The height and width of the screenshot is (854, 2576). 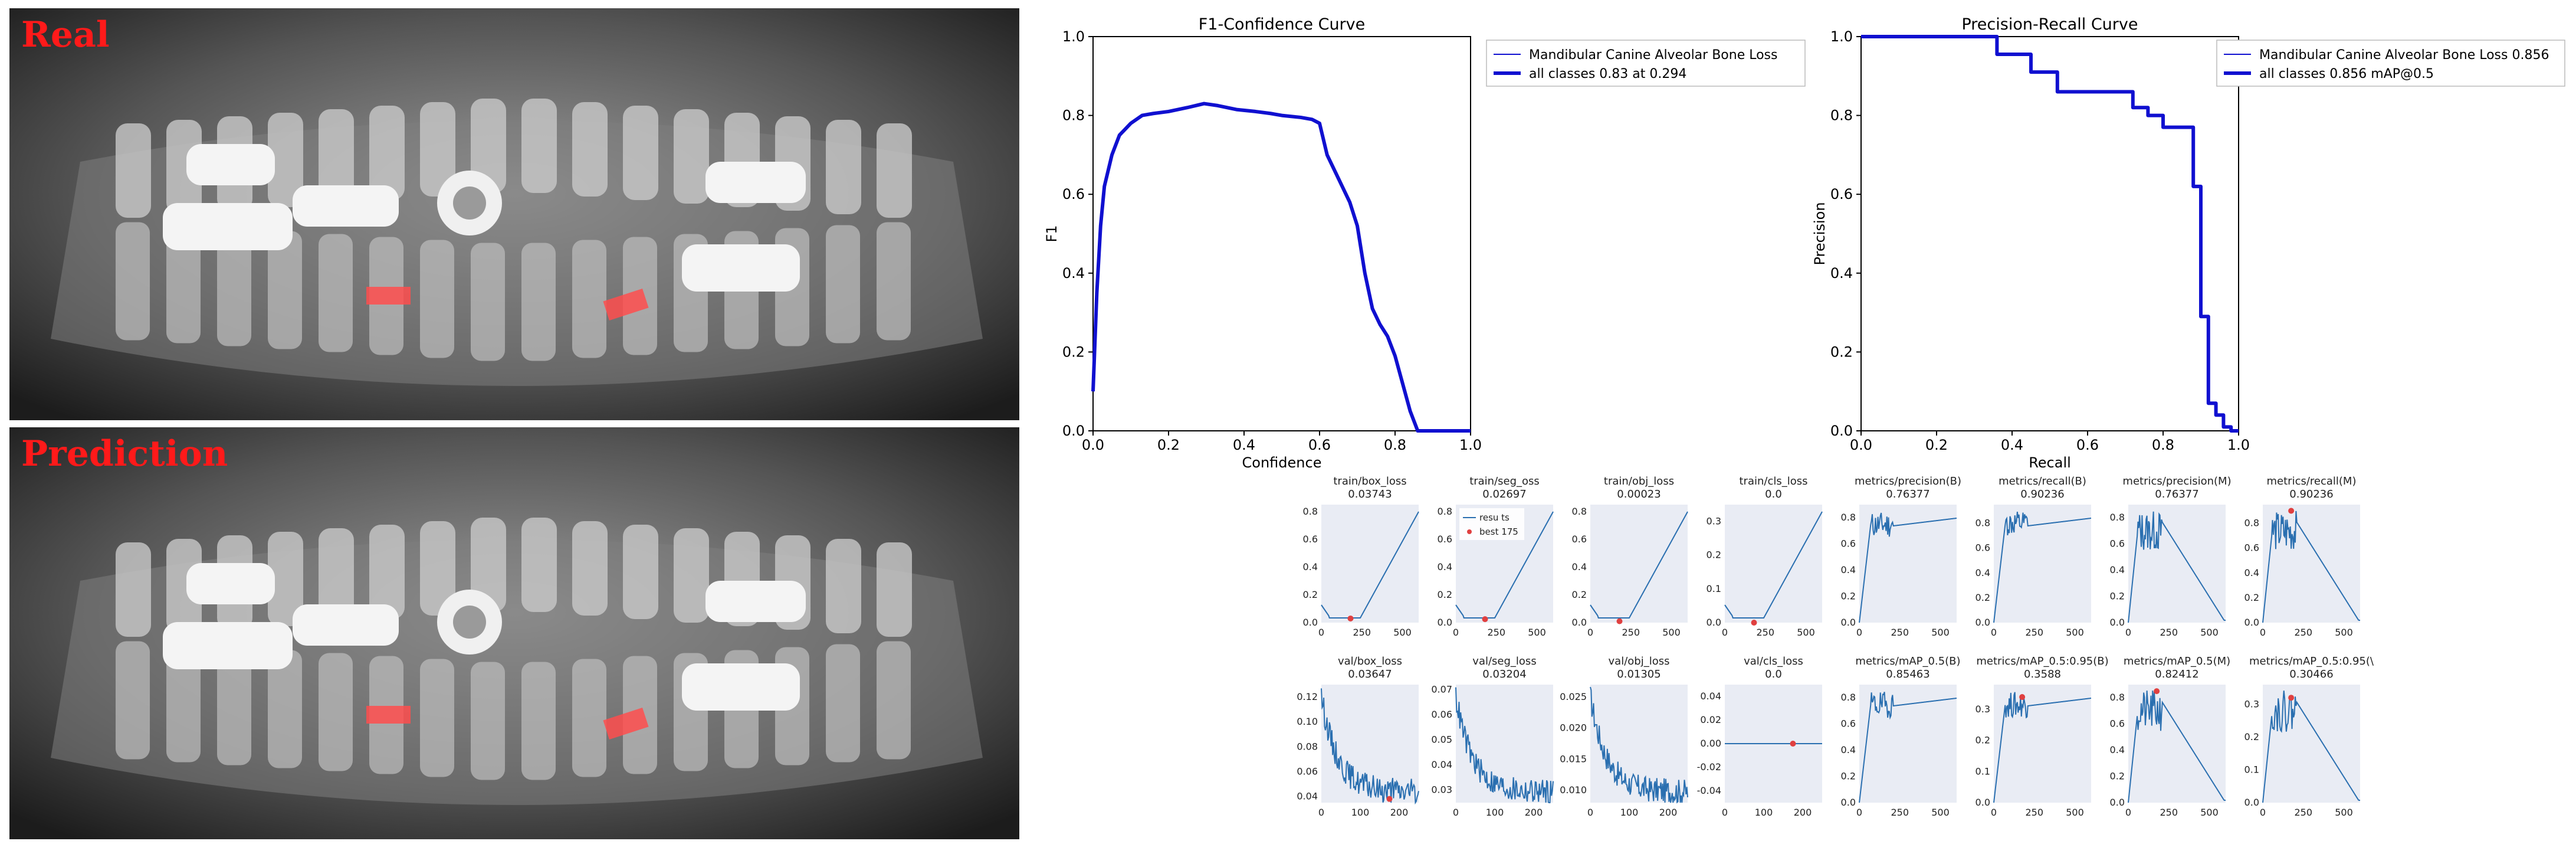 I want to click on y-tick-label: 0.00, so click(x=1710, y=743).